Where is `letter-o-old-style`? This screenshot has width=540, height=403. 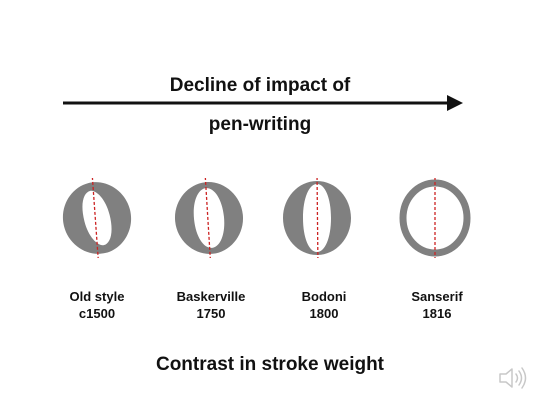 letter-o-old-style is located at coordinates (97, 218).